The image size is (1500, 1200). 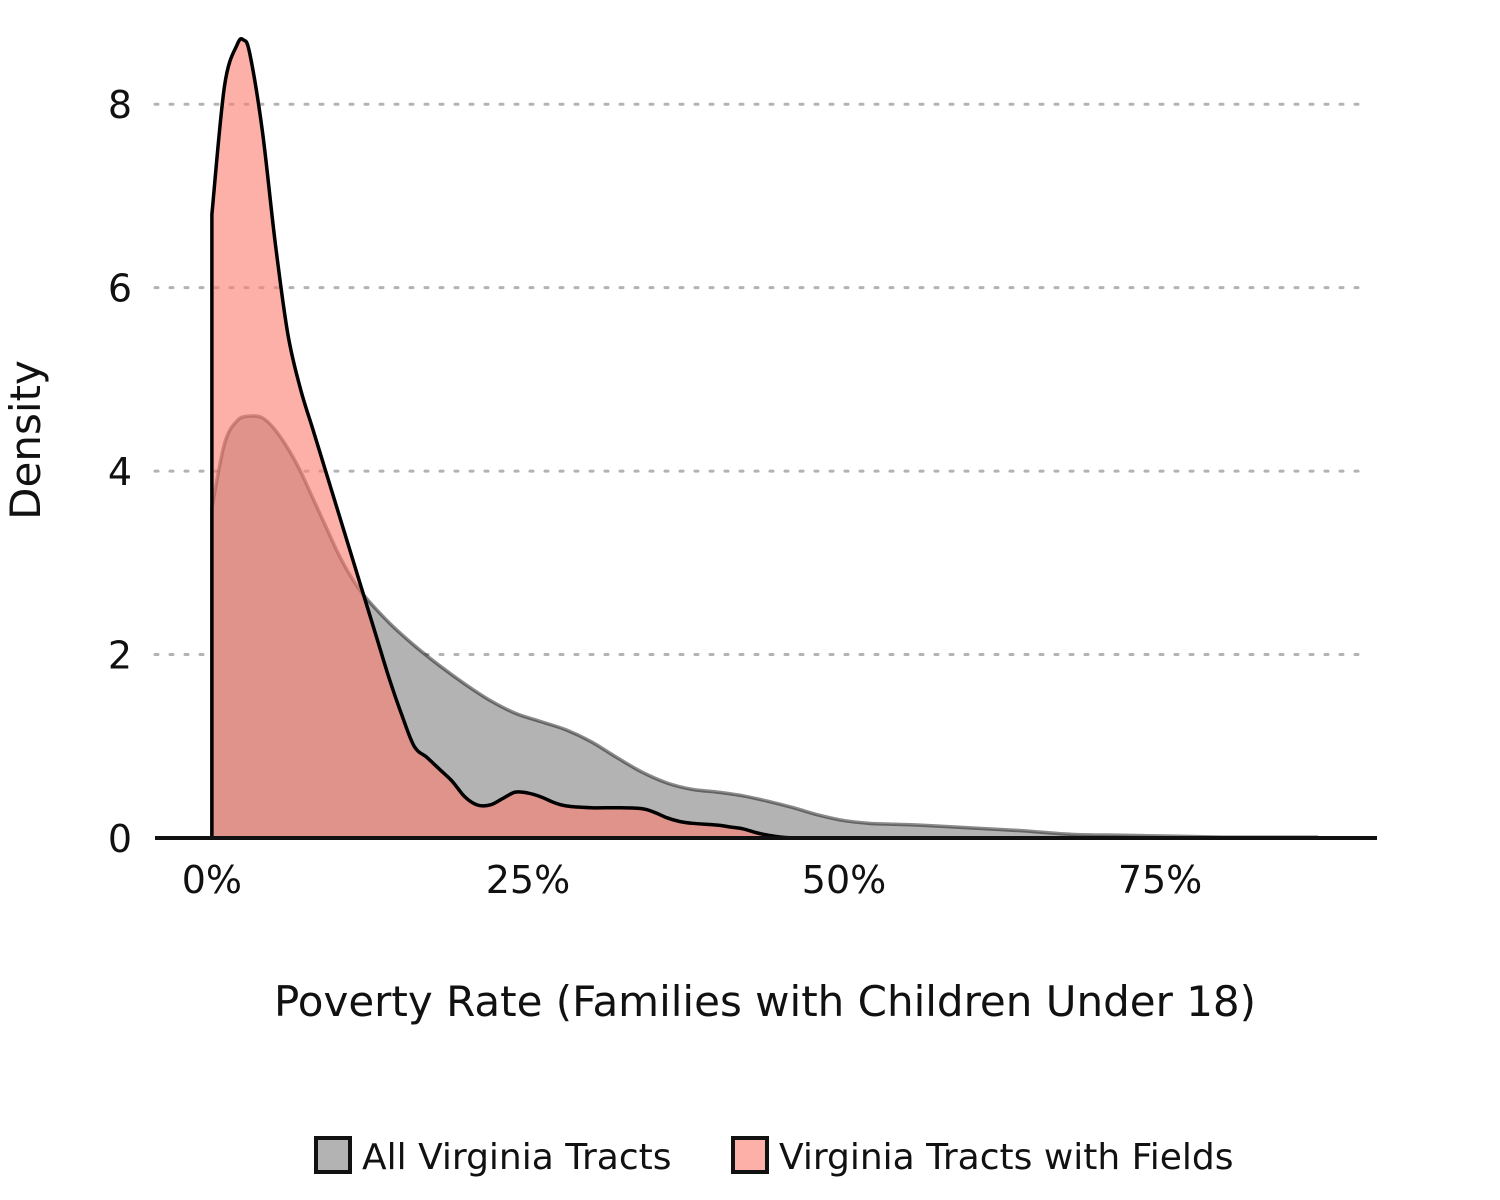 What do you see at coordinates (120, 839) in the screenshot?
I see `y-tick-label-0: 0` at bounding box center [120, 839].